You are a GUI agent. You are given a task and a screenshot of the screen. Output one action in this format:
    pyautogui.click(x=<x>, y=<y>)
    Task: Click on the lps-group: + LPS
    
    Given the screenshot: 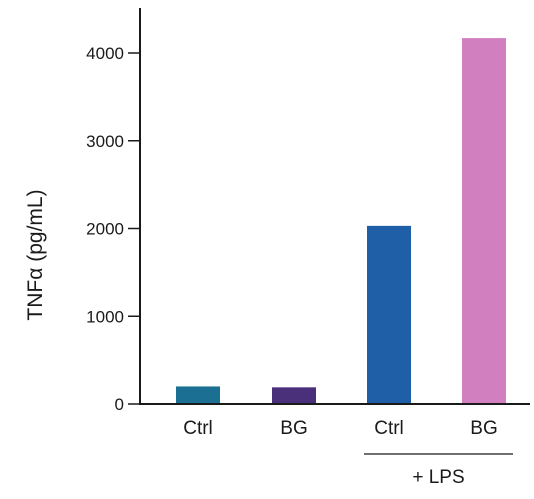 What is the action you would take?
    pyautogui.click(x=438, y=470)
    